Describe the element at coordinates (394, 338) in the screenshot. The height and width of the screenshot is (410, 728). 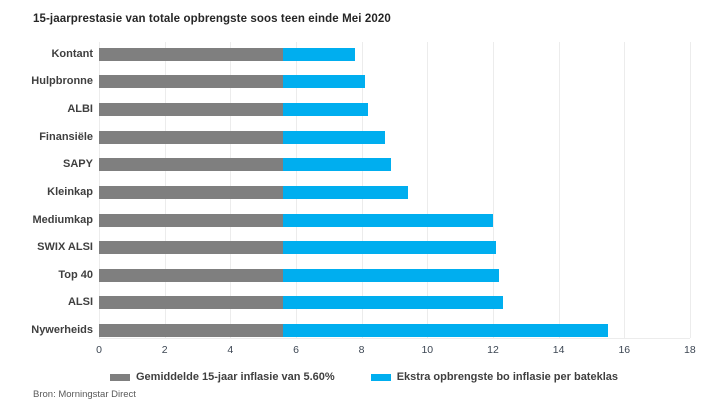
I see `x-axis-line` at that location.